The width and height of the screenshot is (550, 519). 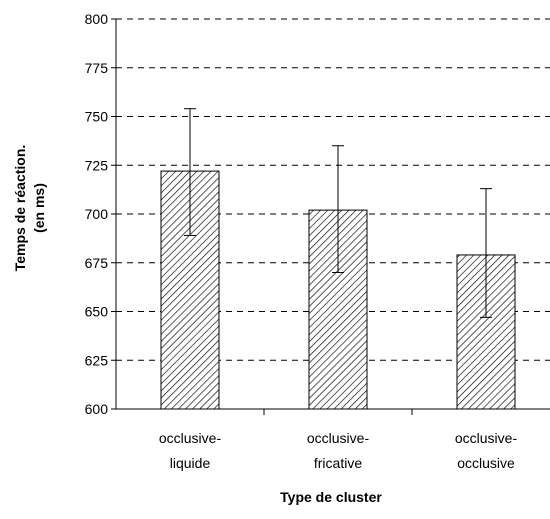 What do you see at coordinates (331, 497) in the screenshot?
I see `x-axis-title: Type de cluster` at bounding box center [331, 497].